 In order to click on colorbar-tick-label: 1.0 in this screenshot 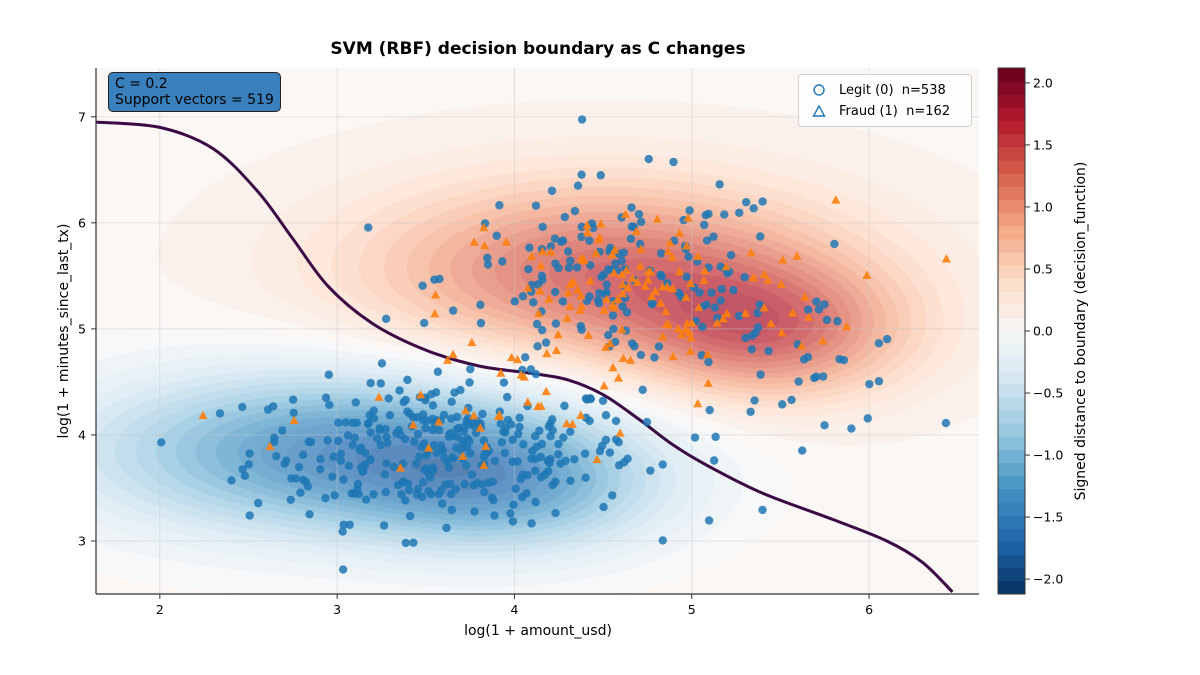, I will do `click(1043, 206)`.